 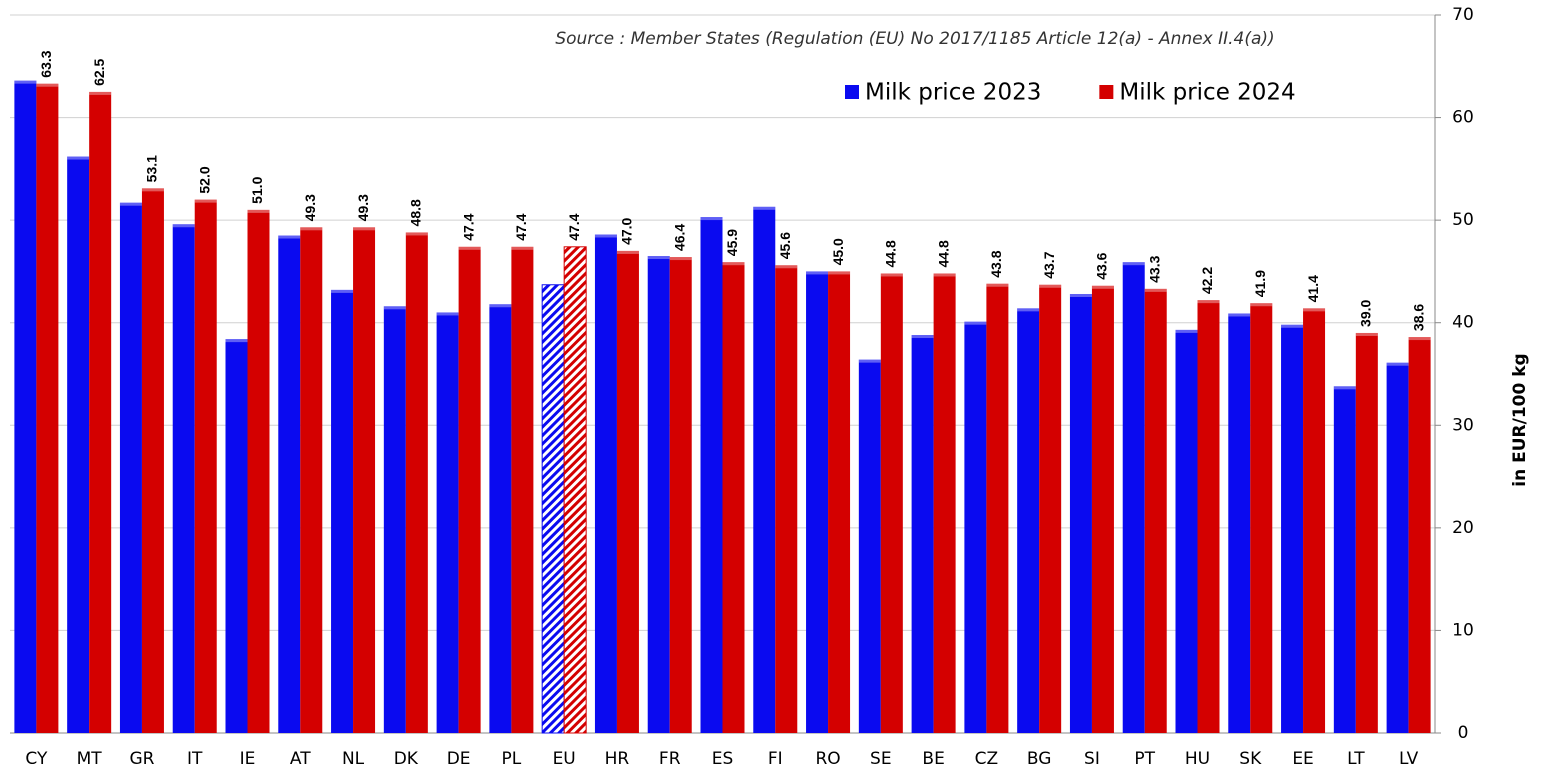 What do you see at coordinates (1207, 93) in the screenshot?
I see `legend-label: Milk price 2024` at bounding box center [1207, 93].